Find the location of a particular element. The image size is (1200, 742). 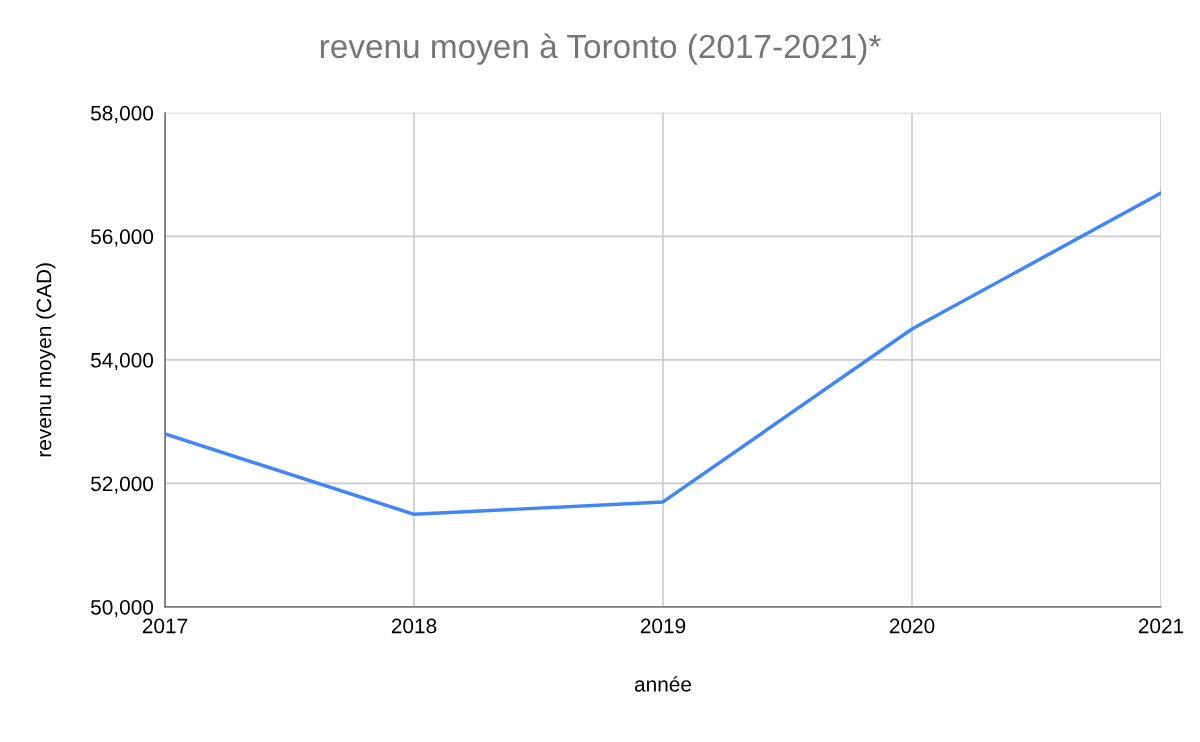

x-tick-label: 2021 is located at coordinates (1161, 626).